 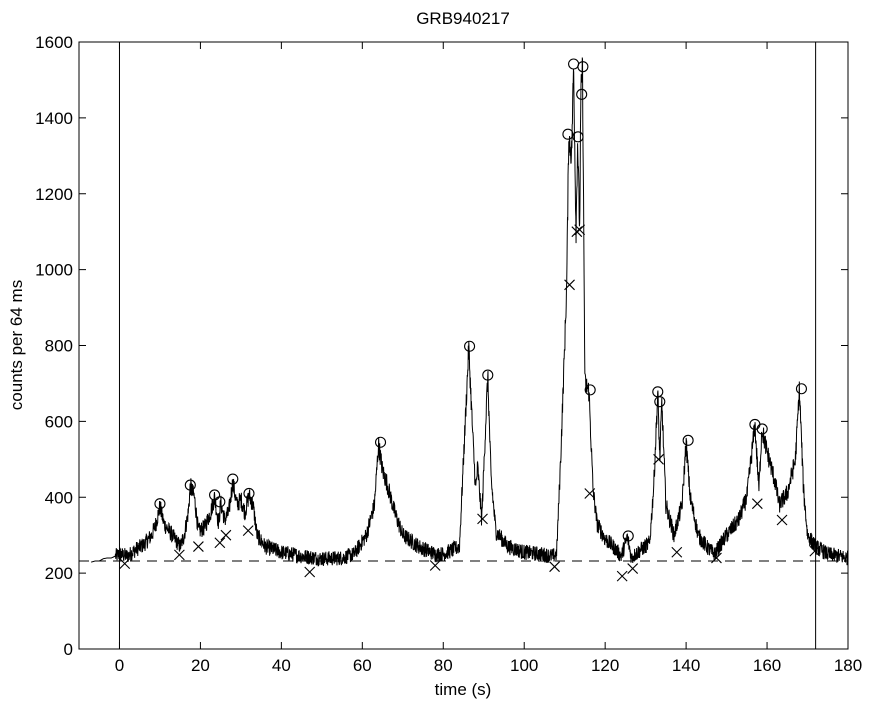 I want to click on x-tick-label: 80, so click(x=443, y=665).